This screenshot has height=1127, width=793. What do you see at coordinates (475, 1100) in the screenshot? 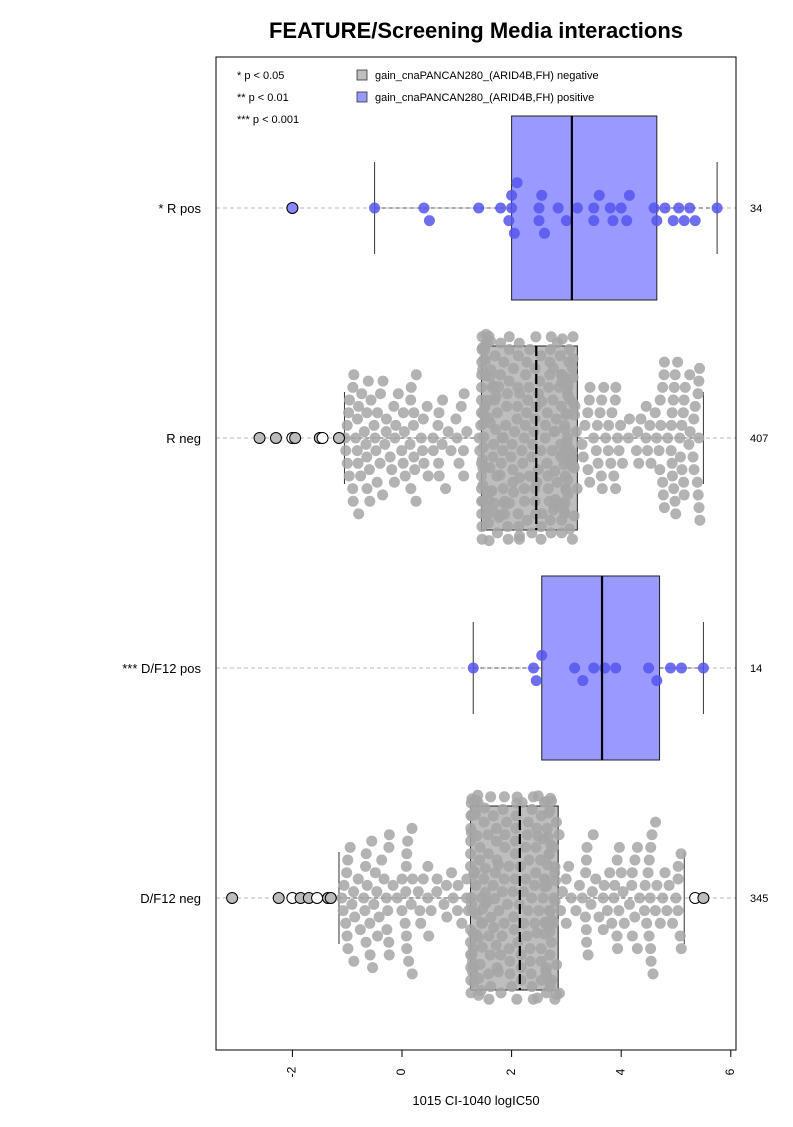
I see `x-axis-label: 1015 CI-1040 logIC50` at bounding box center [475, 1100].